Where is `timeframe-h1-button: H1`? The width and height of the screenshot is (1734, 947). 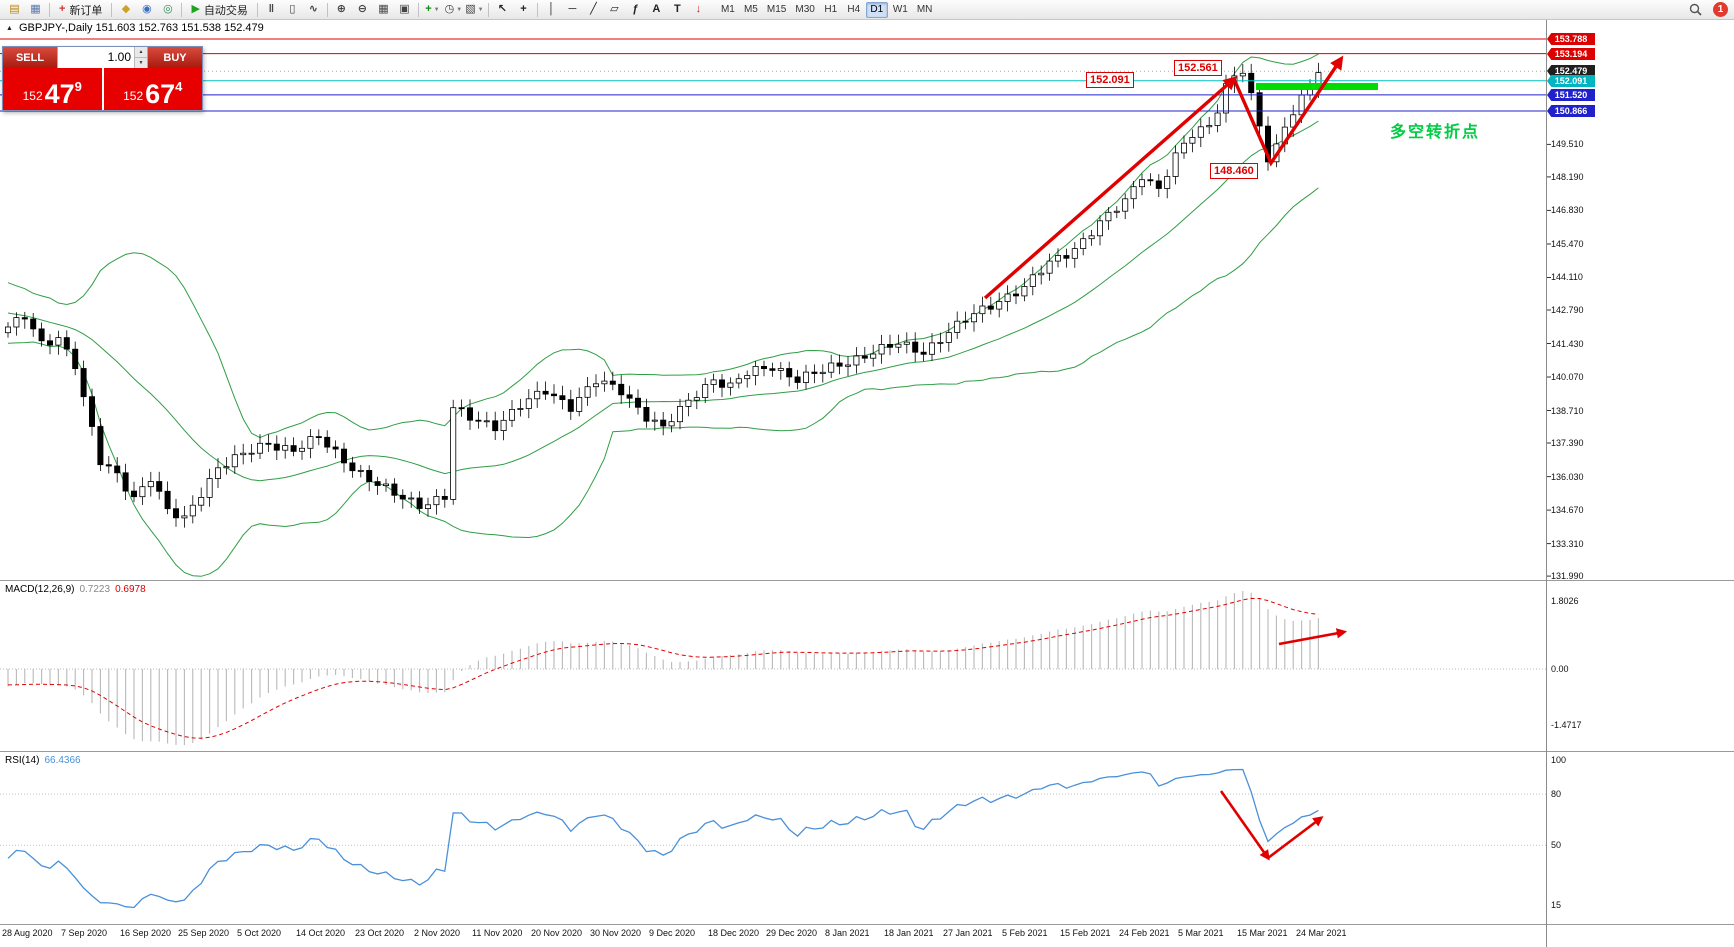
timeframe-h1-button: H1 is located at coordinates (831, 9).